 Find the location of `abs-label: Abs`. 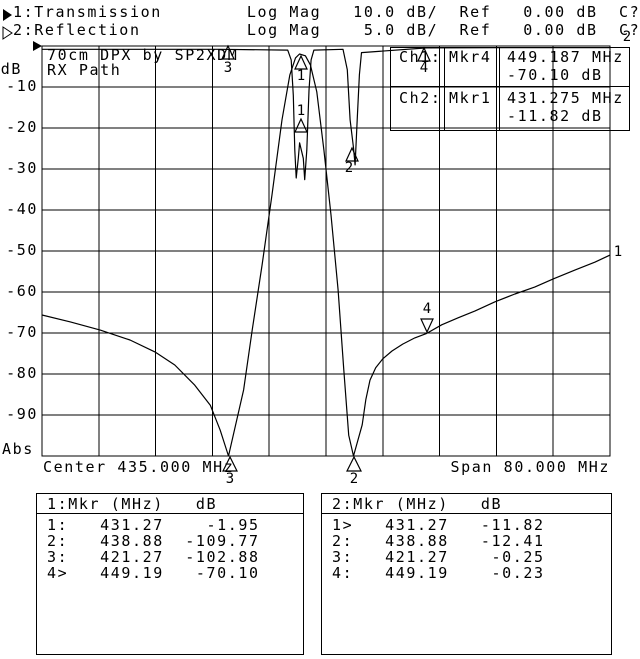

abs-label: Abs is located at coordinates (18, 449).